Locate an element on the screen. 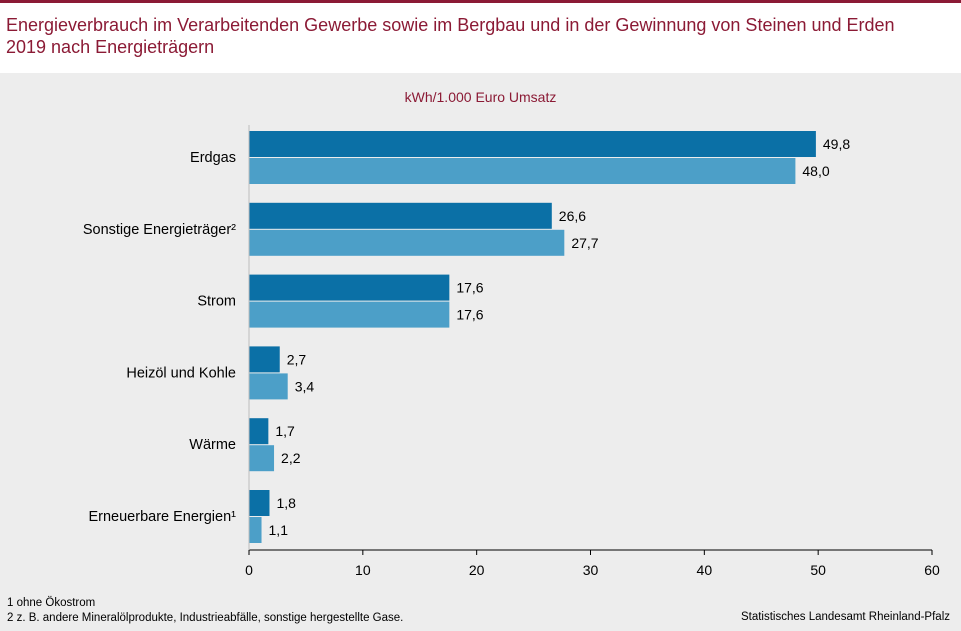 The width and height of the screenshot is (961, 631). x-tick-label: 20 is located at coordinates (477, 570).